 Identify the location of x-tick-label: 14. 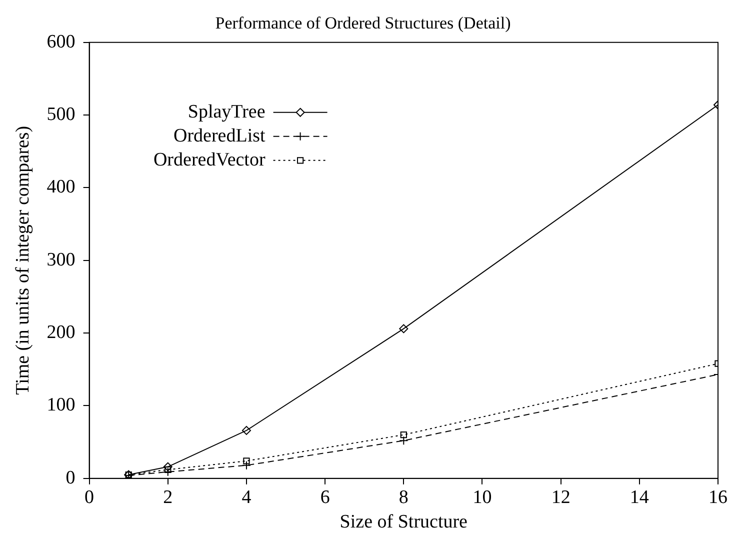
(640, 497).